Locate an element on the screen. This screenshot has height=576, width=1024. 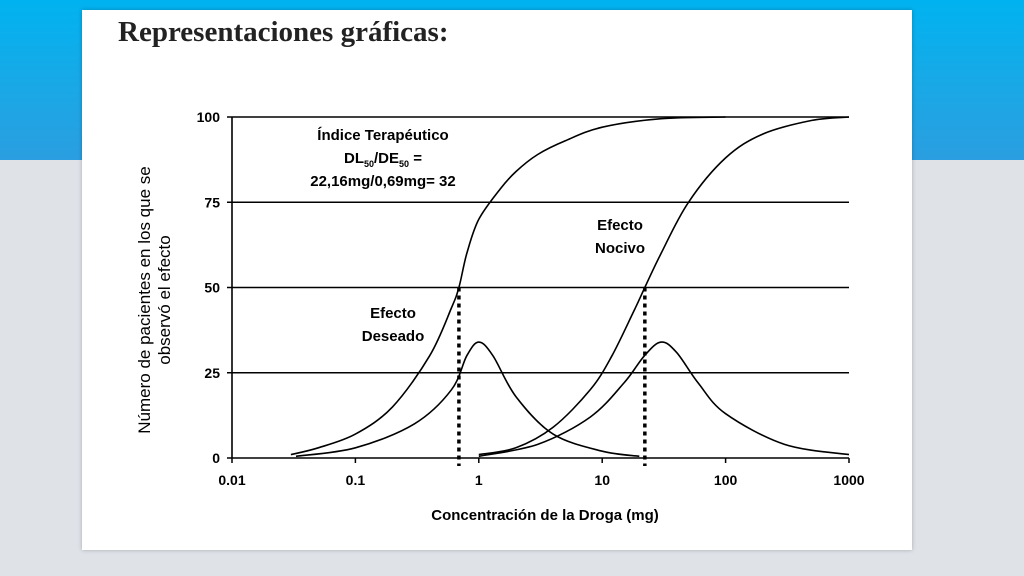
x-tick-label: 0.01 is located at coordinates (231, 480).